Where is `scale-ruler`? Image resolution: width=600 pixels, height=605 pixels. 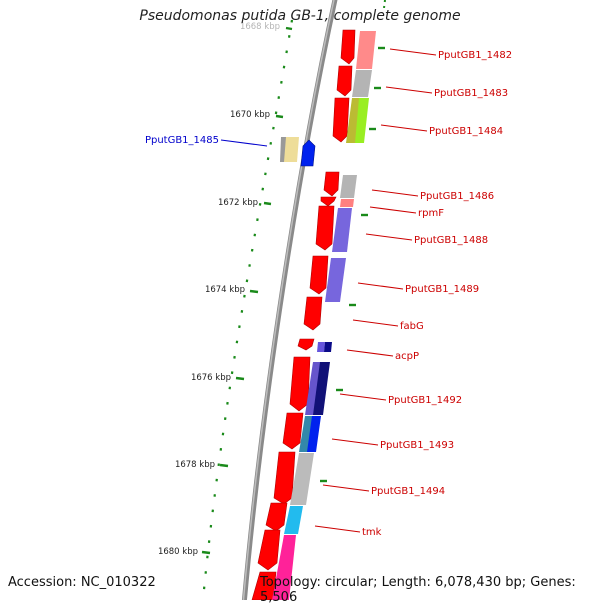 scale-ruler is located at coordinates (247, 309).